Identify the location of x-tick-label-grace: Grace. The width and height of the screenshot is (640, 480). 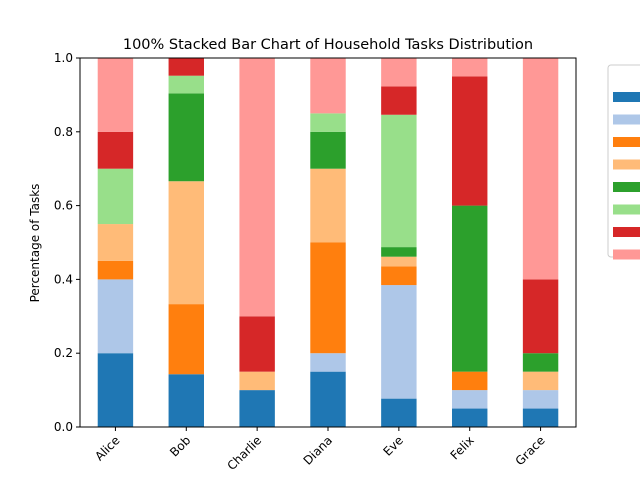
(530, 450).